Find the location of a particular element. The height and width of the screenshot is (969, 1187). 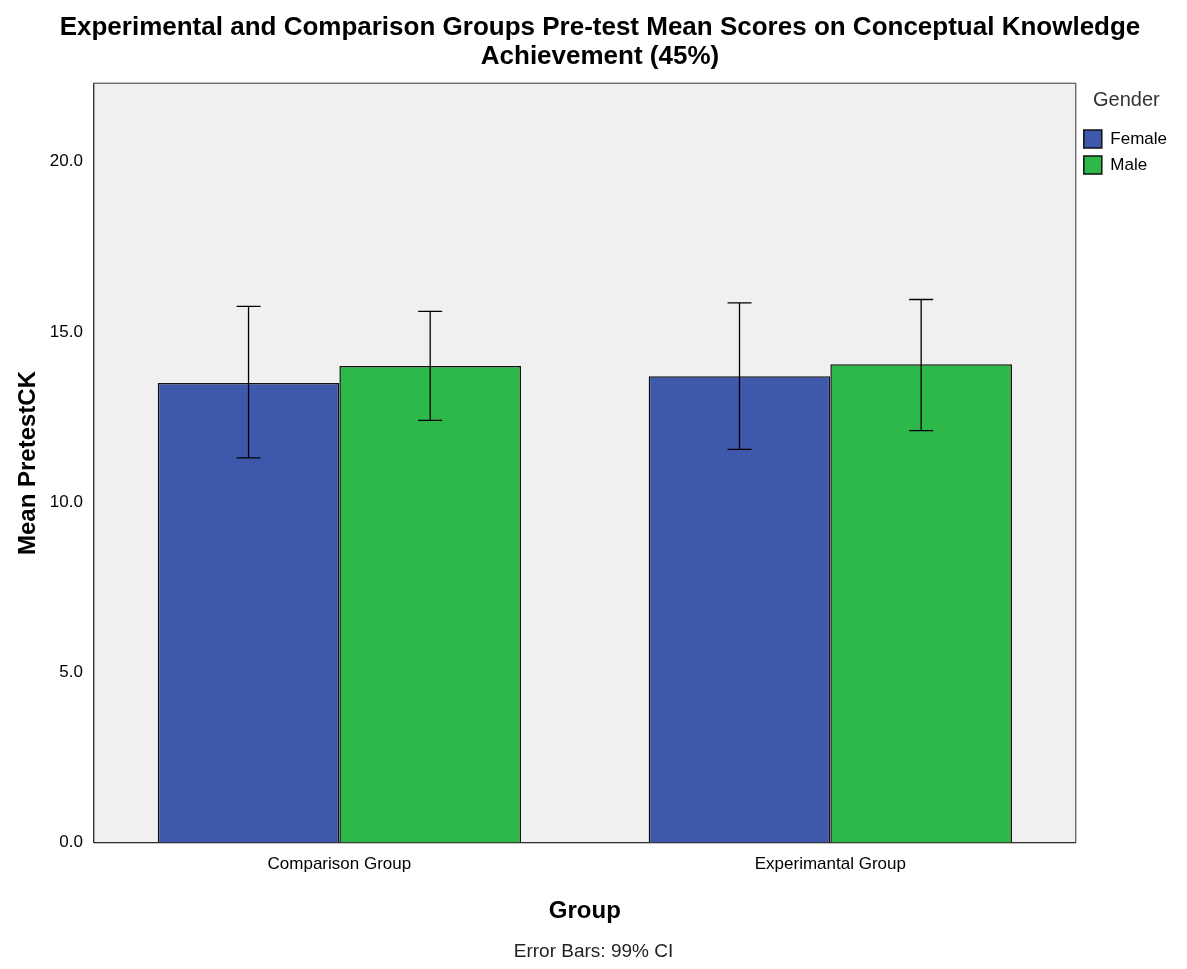

legend-title: Gender is located at coordinates (1127, 98).